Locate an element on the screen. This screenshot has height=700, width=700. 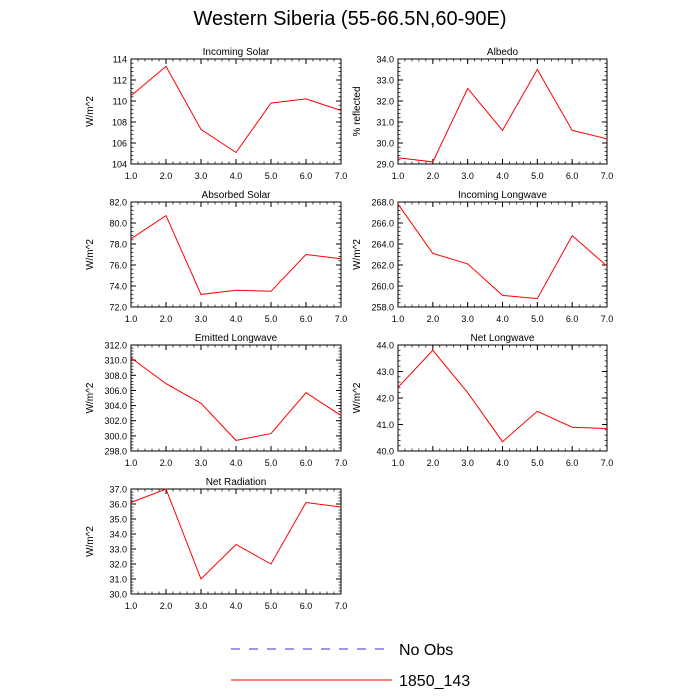
y-tick-label: 31.0 is located at coordinates (385, 123).